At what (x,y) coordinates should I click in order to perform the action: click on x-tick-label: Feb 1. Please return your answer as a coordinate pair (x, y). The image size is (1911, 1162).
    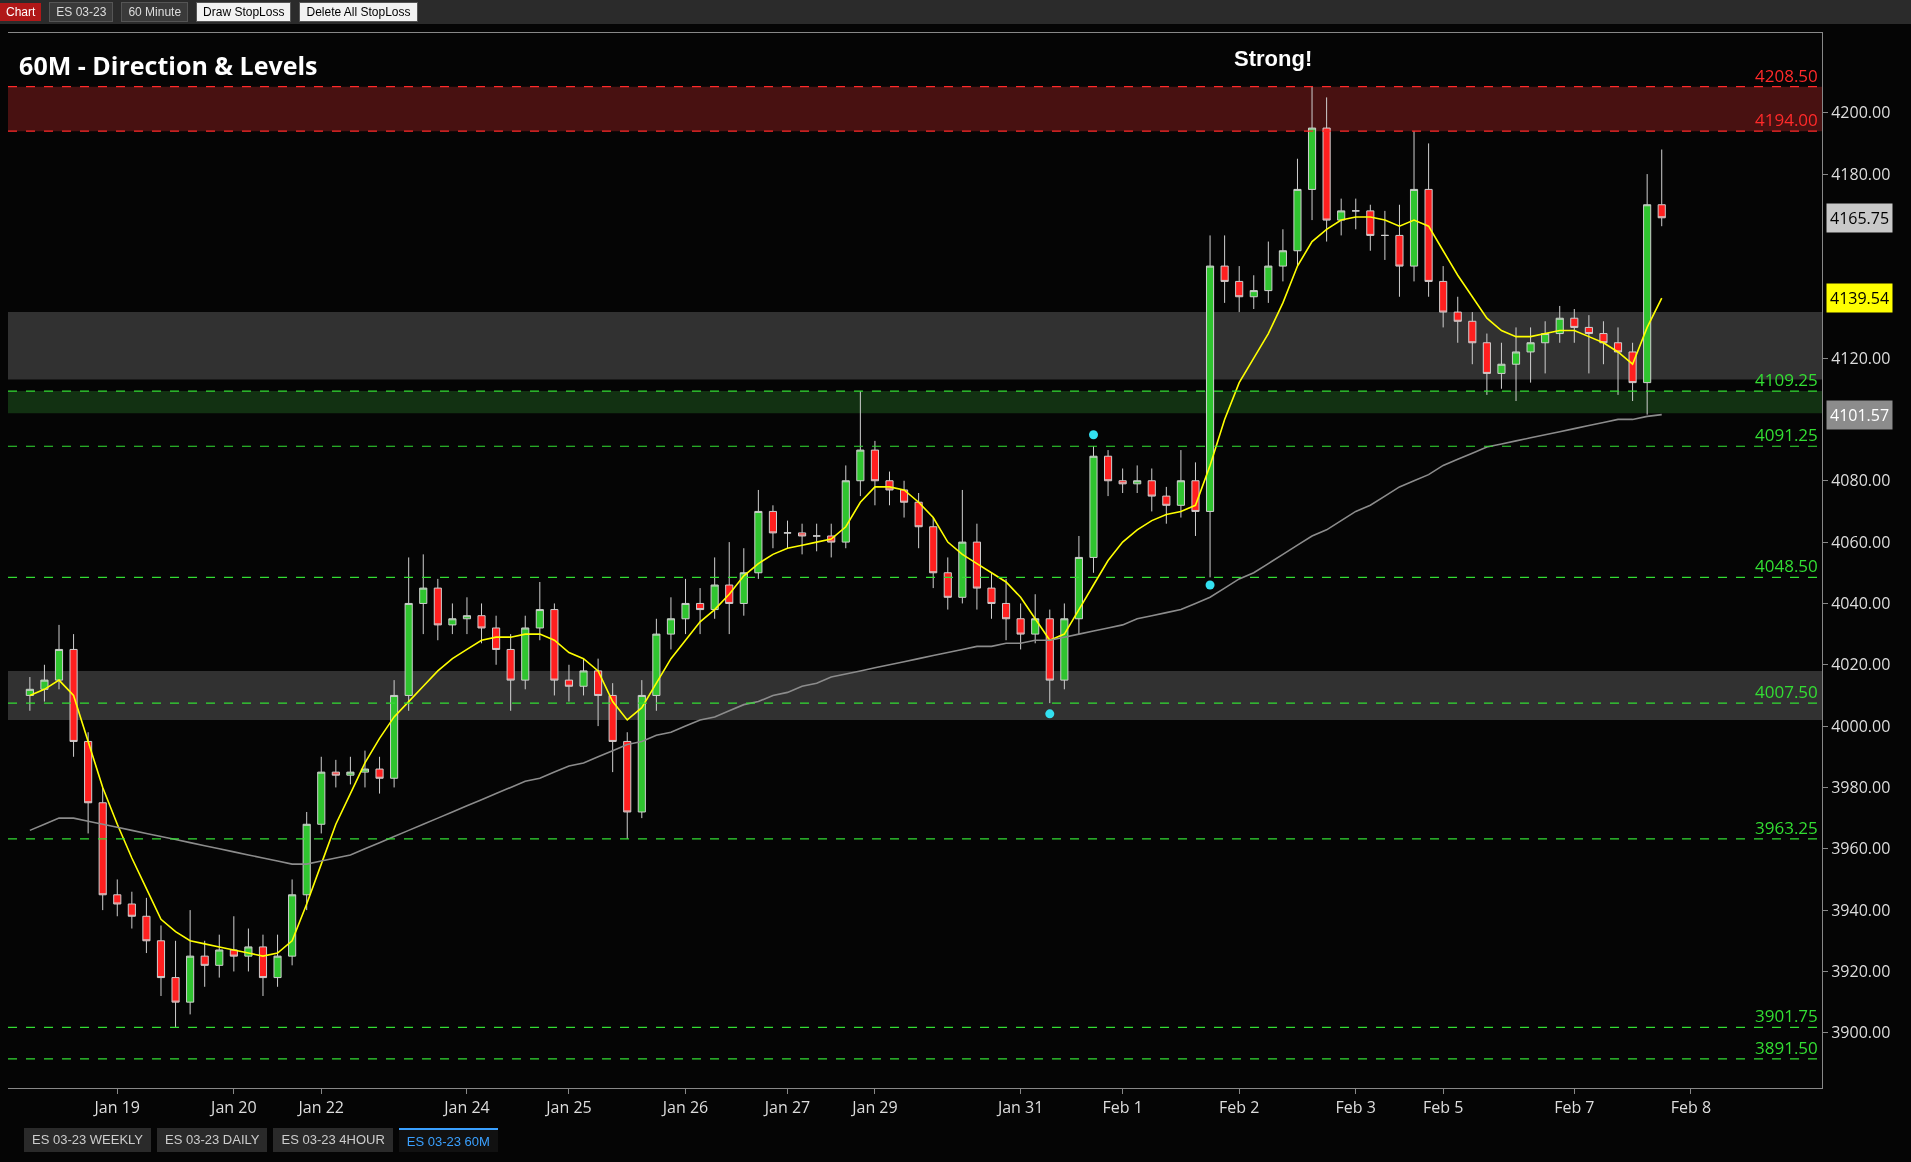
    Looking at the image, I should click on (1122, 1107).